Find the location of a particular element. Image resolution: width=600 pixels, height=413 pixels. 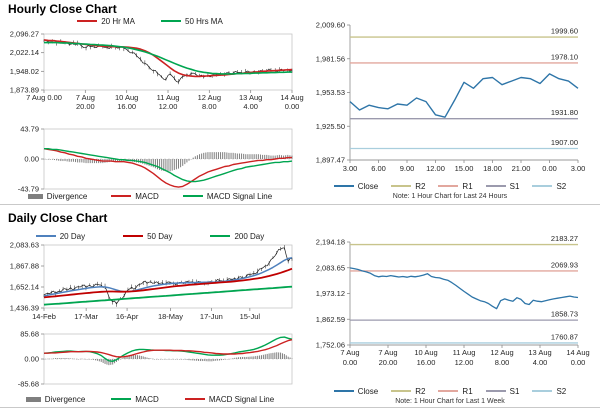

series-Close-whiskers is located at coordinates (168, 62).